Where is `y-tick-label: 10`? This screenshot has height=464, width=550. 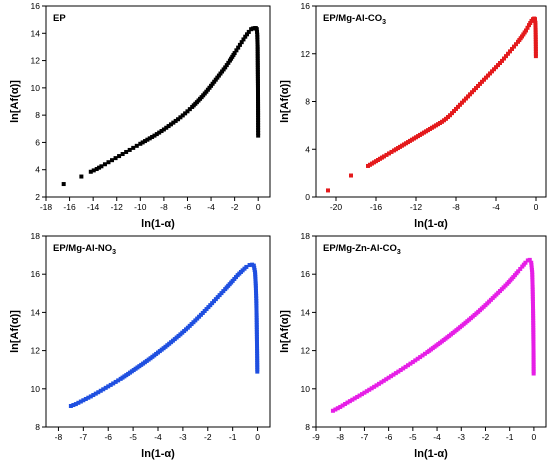 y-tick-label: 10 is located at coordinates (36, 389).